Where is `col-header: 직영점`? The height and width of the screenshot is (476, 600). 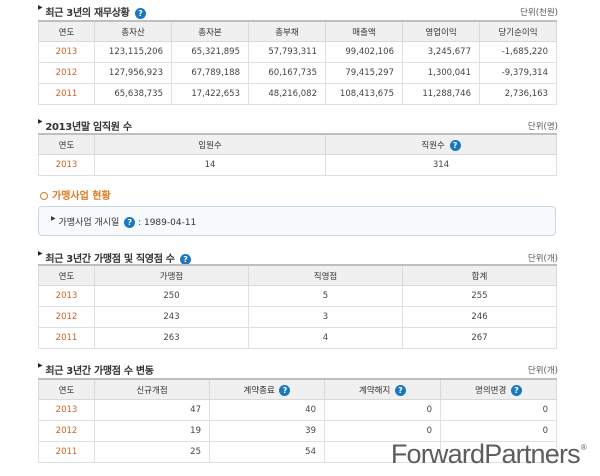 col-header: 직영점 is located at coordinates (325, 275).